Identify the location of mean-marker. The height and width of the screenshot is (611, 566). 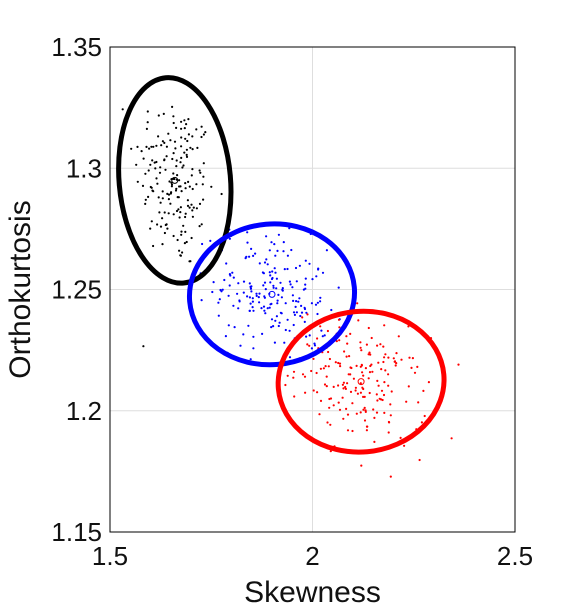
(272, 294).